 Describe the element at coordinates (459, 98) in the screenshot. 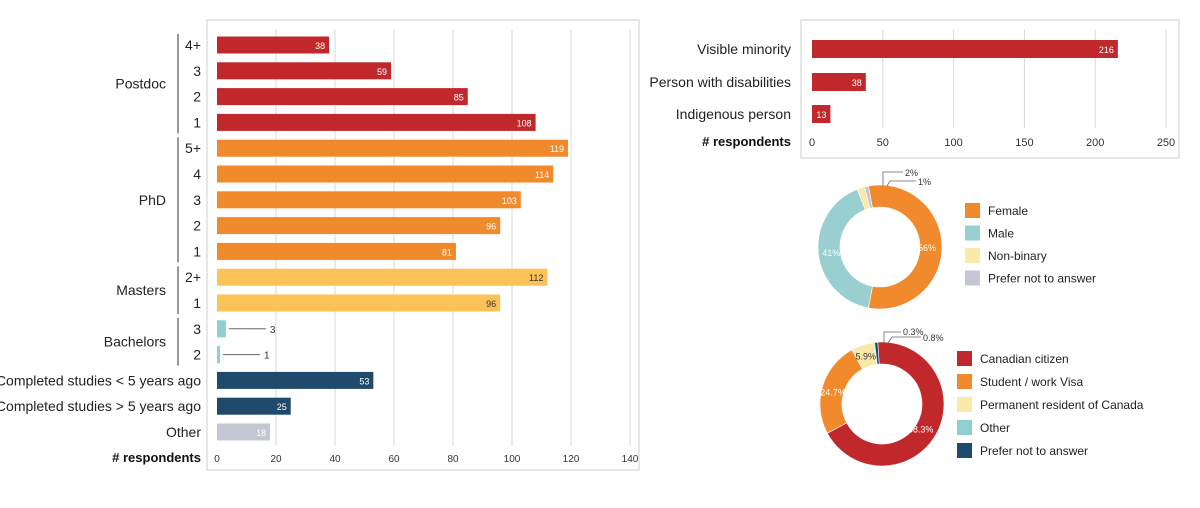

I see `bar-value-label: 85` at that location.